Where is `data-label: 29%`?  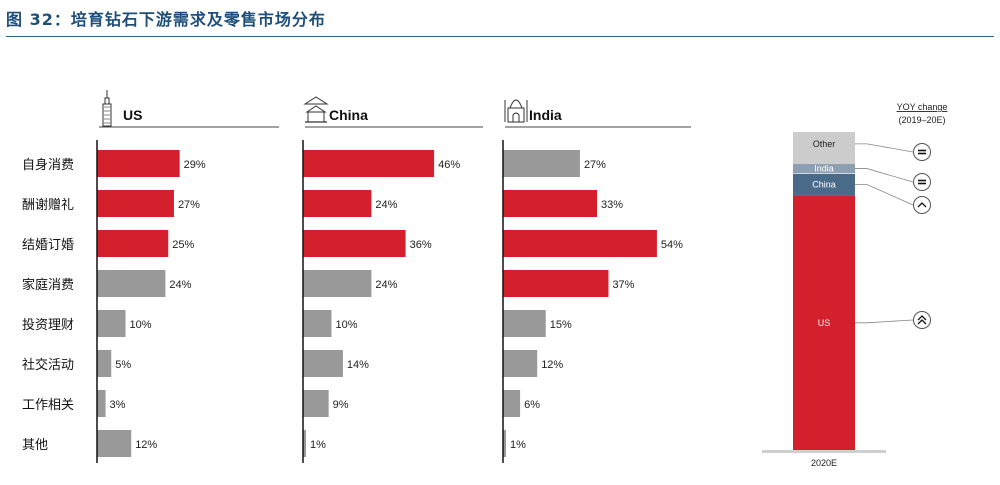 data-label: 29% is located at coordinates (195, 165).